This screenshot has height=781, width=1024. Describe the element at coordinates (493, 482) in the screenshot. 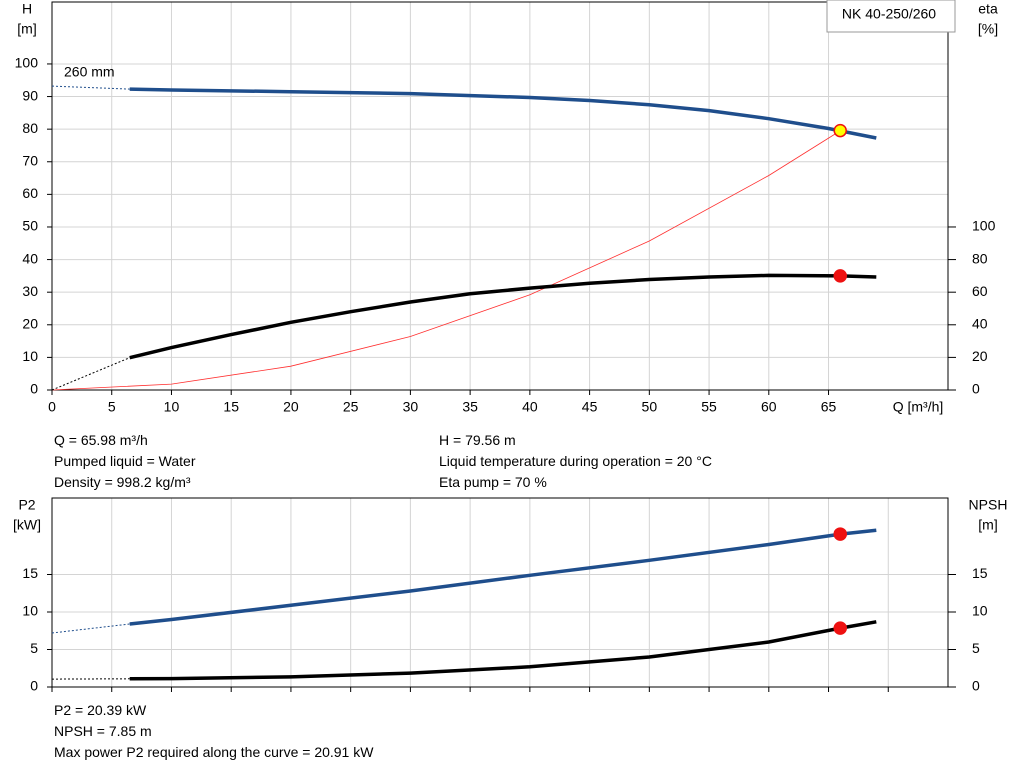

I see `info-line: Eta pump = 70 %` at that location.